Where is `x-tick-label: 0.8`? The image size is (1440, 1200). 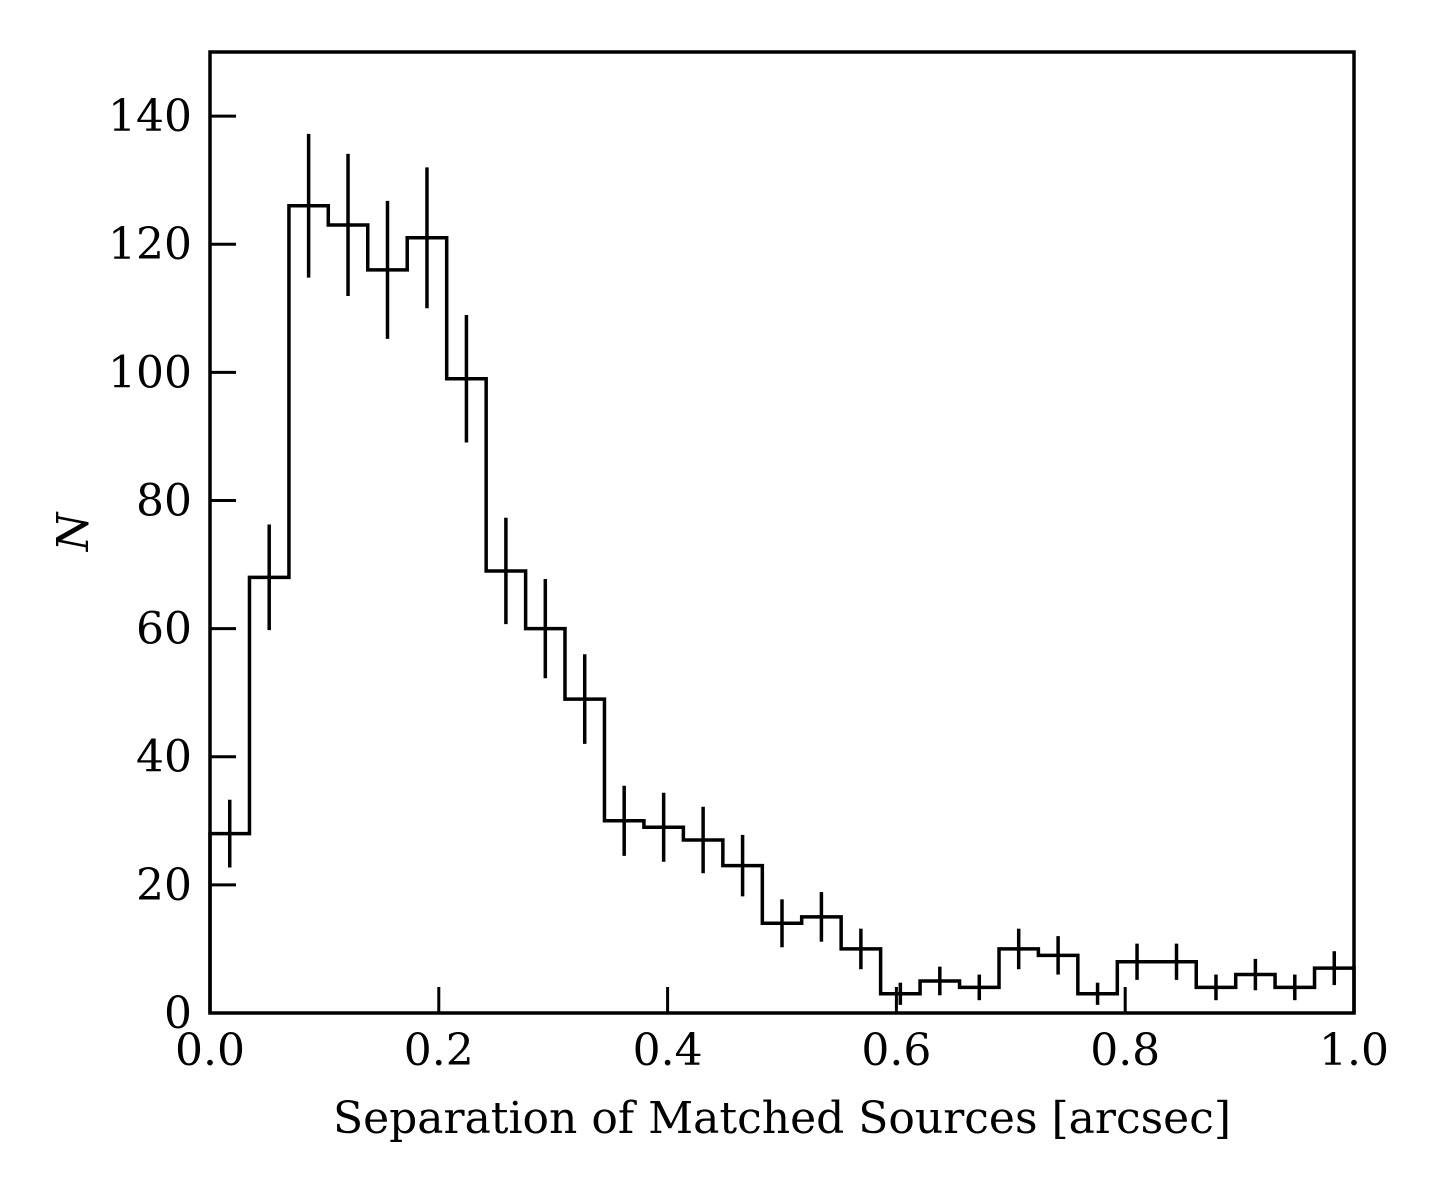 x-tick-label: 0.8 is located at coordinates (1125, 1050).